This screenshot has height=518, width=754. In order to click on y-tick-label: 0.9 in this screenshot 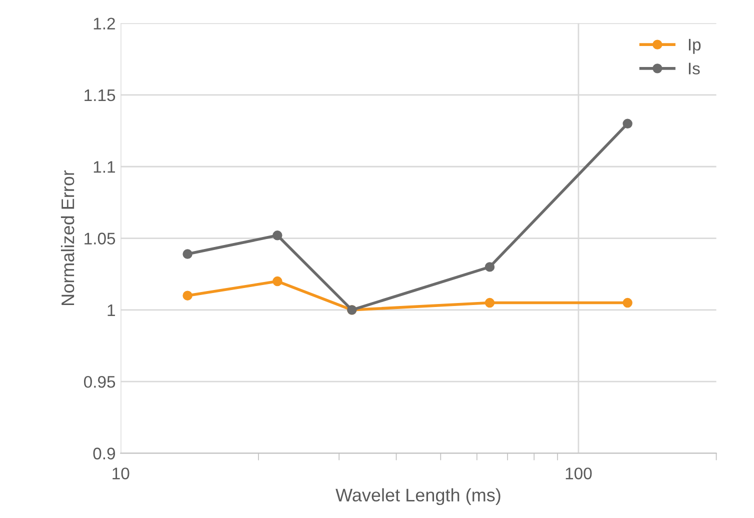, I will do `click(104, 454)`.